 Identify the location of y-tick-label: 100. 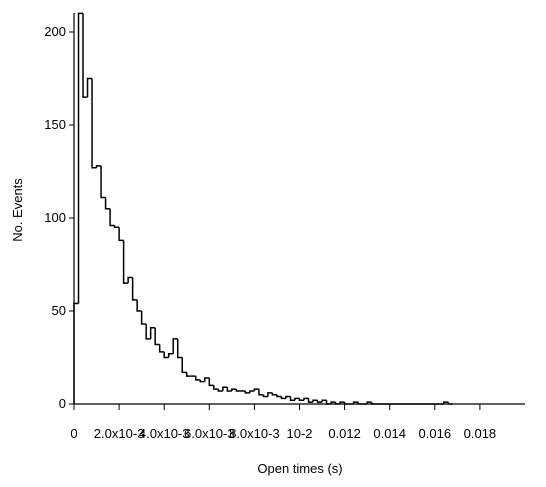
(55, 217).